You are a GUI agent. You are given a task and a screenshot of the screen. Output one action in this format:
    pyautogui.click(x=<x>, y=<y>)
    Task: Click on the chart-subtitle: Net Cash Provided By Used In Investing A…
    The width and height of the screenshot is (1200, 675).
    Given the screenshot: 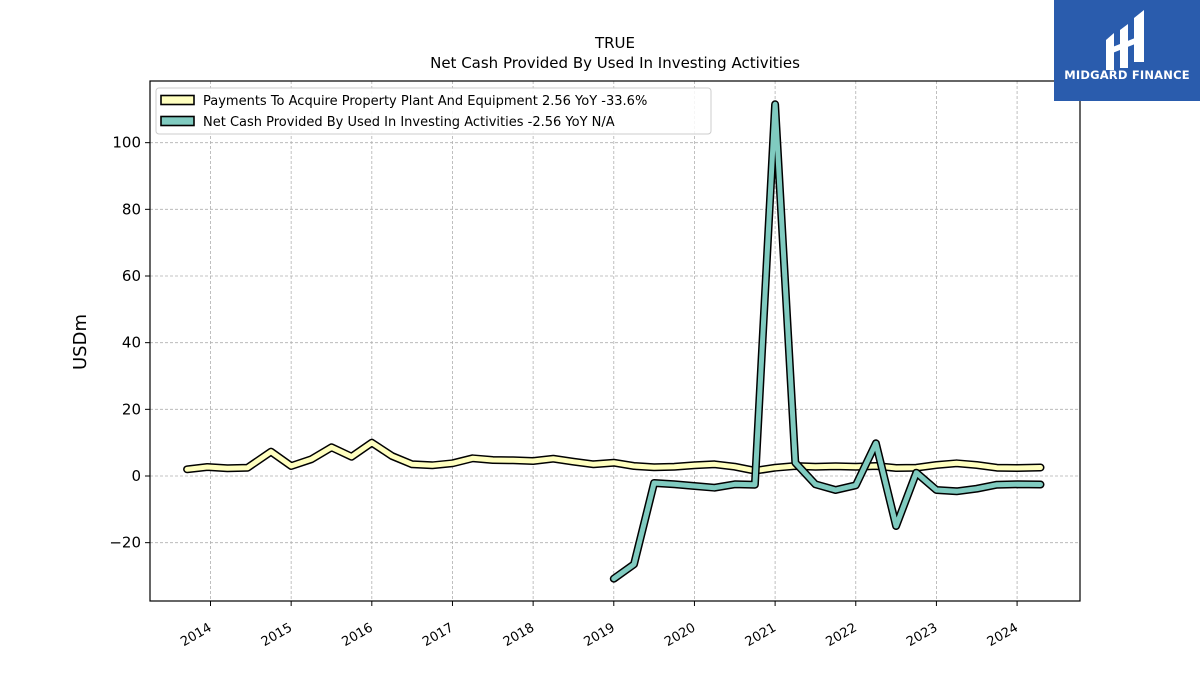 What is the action you would take?
    pyautogui.click(x=615, y=63)
    